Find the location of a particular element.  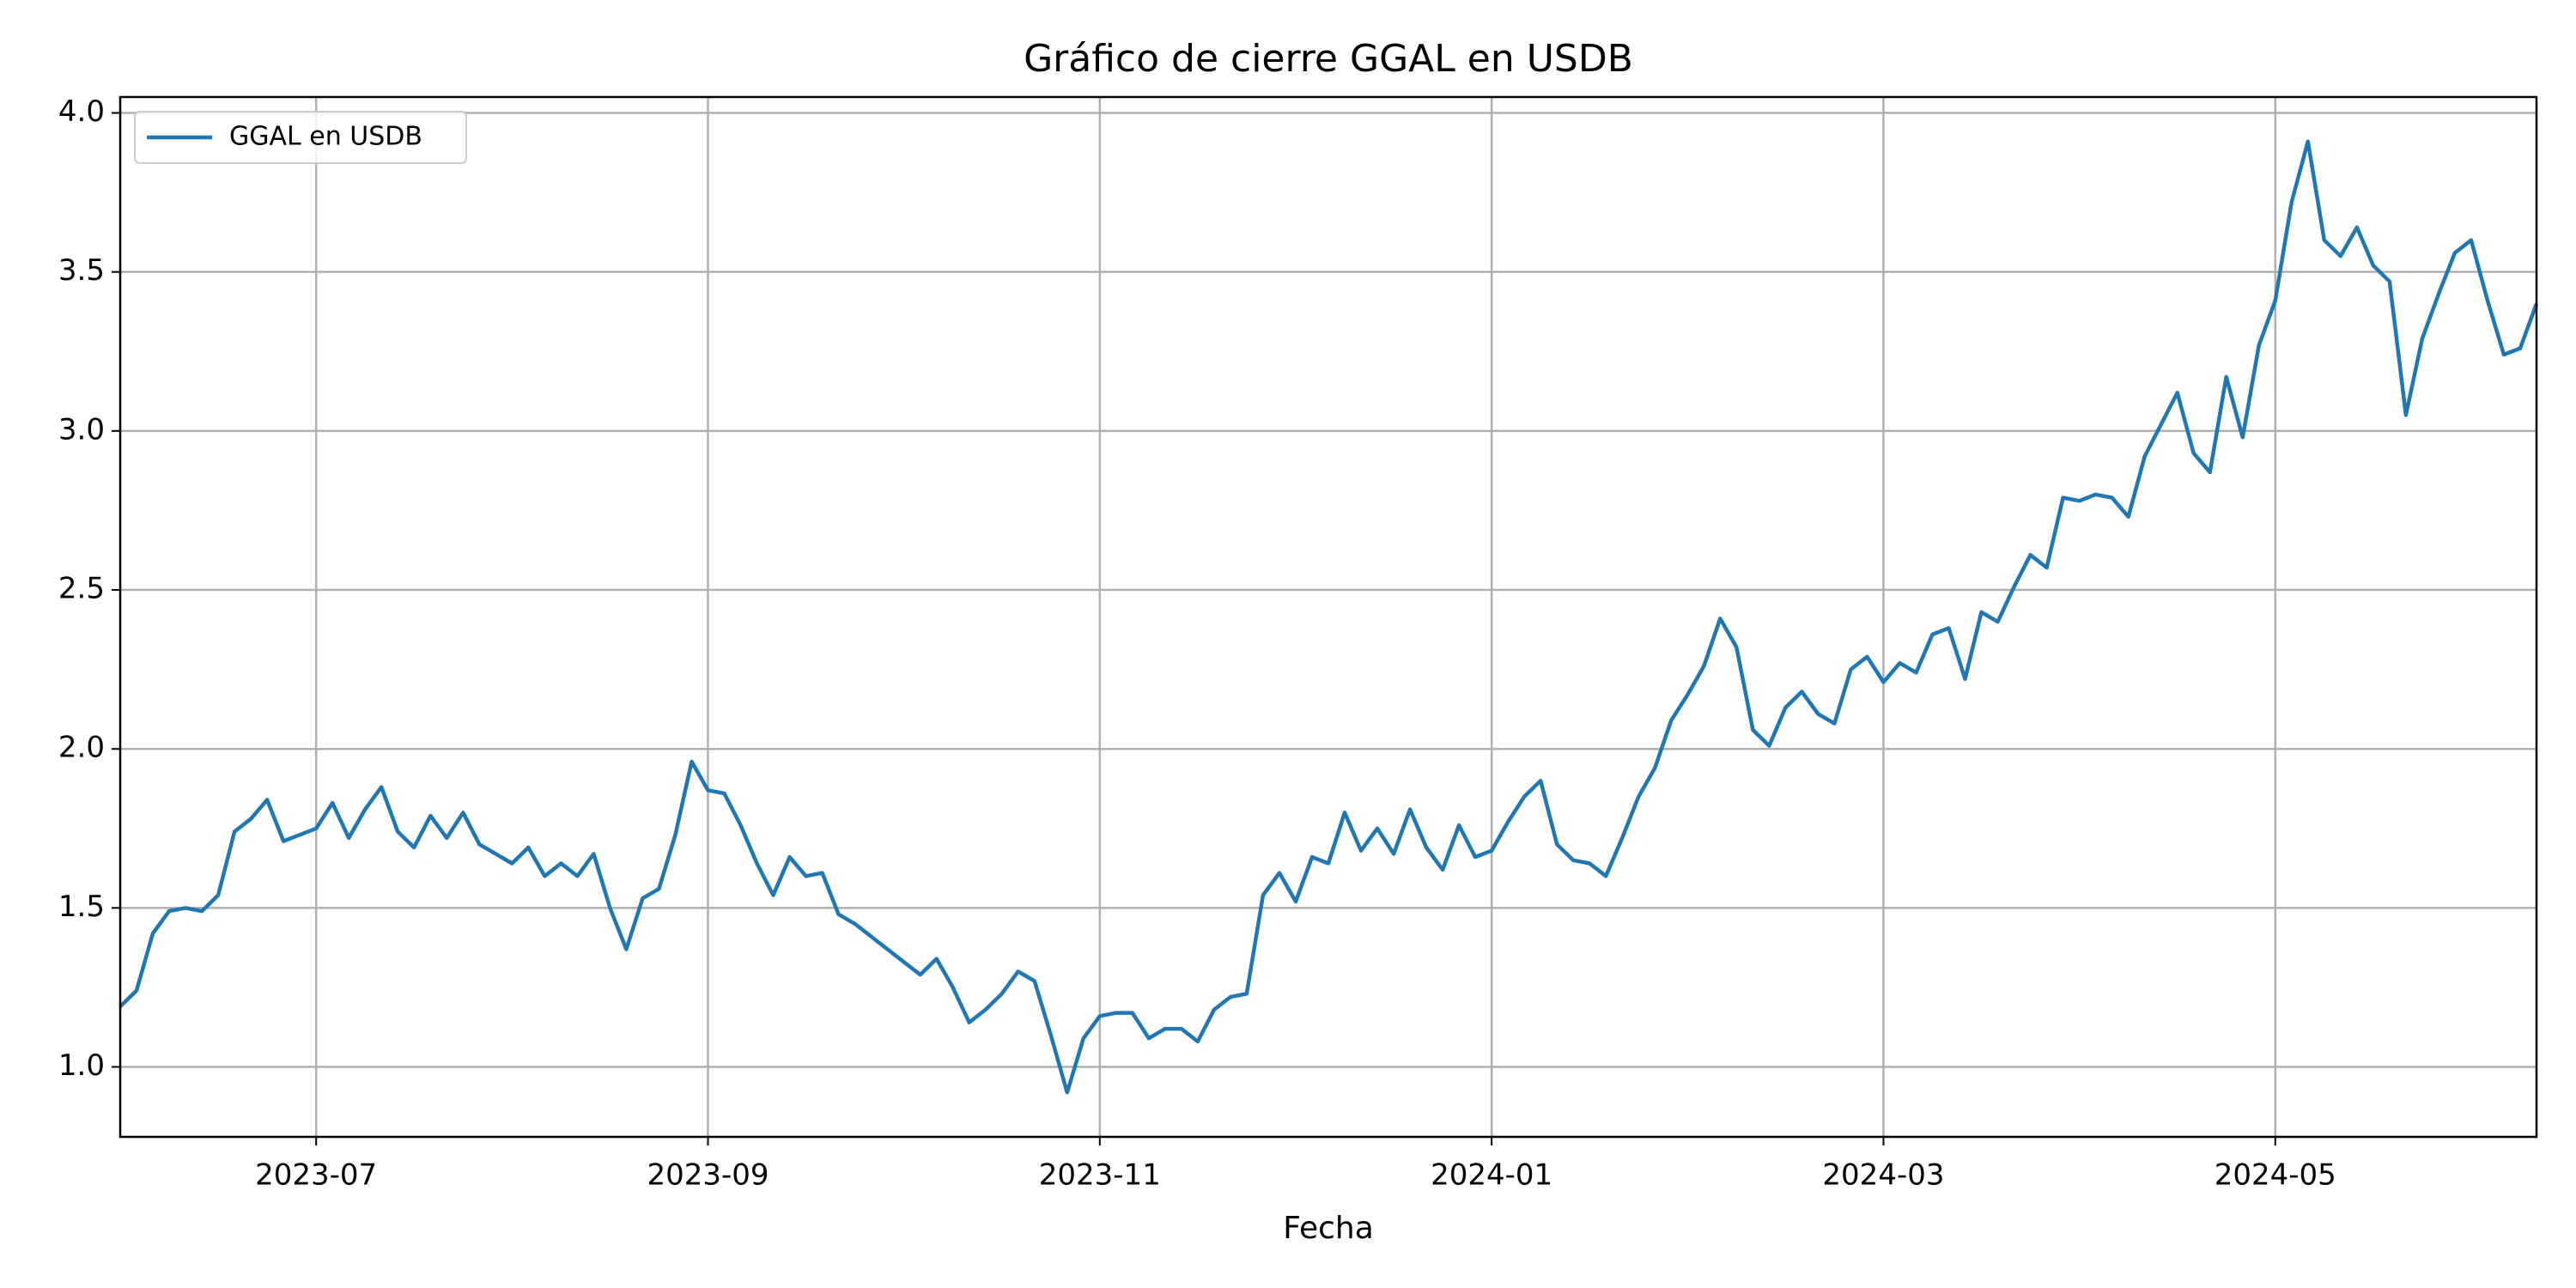

x-tick-label: 2023-07 is located at coordinates (316, 1175).